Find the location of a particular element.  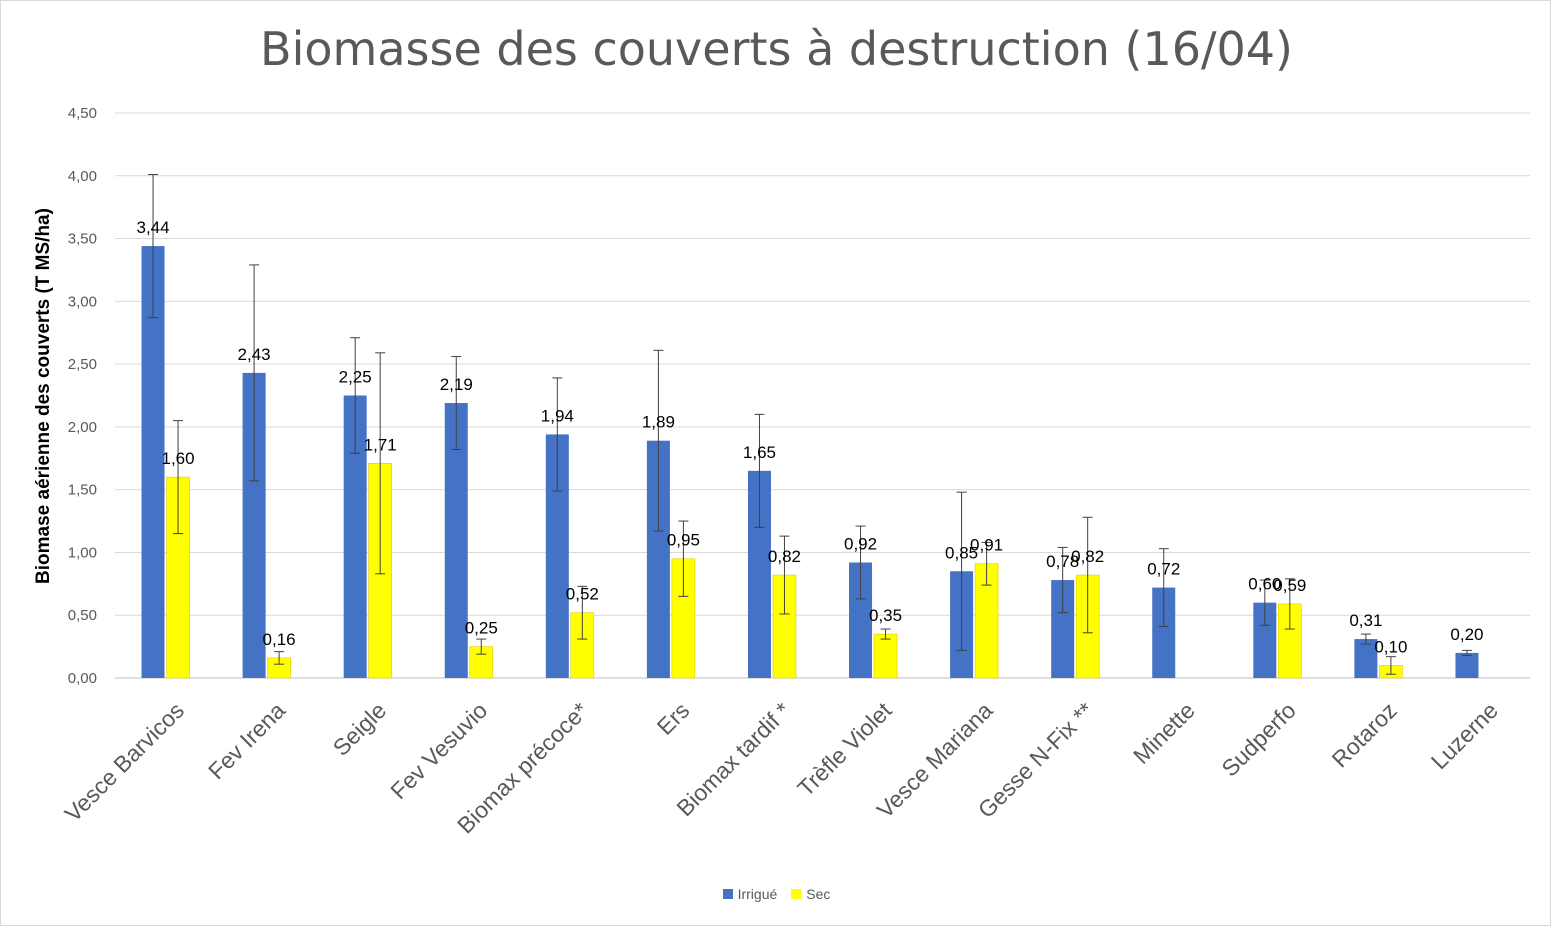

y-tick-label: 4,50 is located at coordinates (82, 113).